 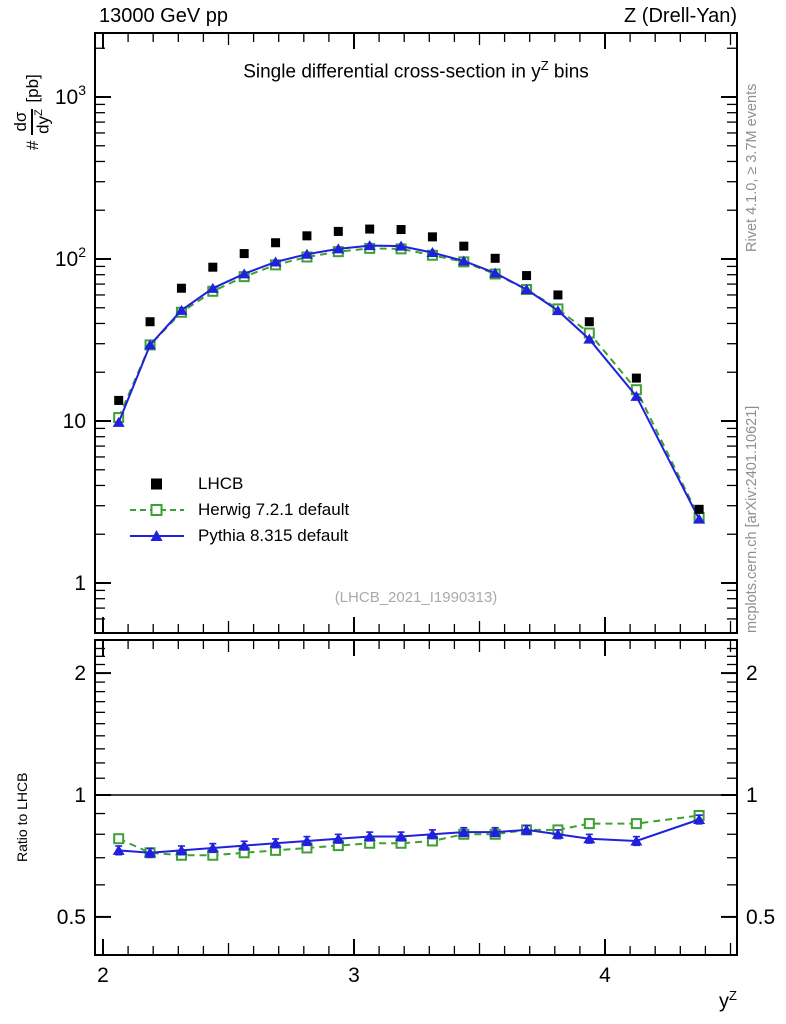 I want to click on plot-title-sup: Z, so click(x=544, y=65).